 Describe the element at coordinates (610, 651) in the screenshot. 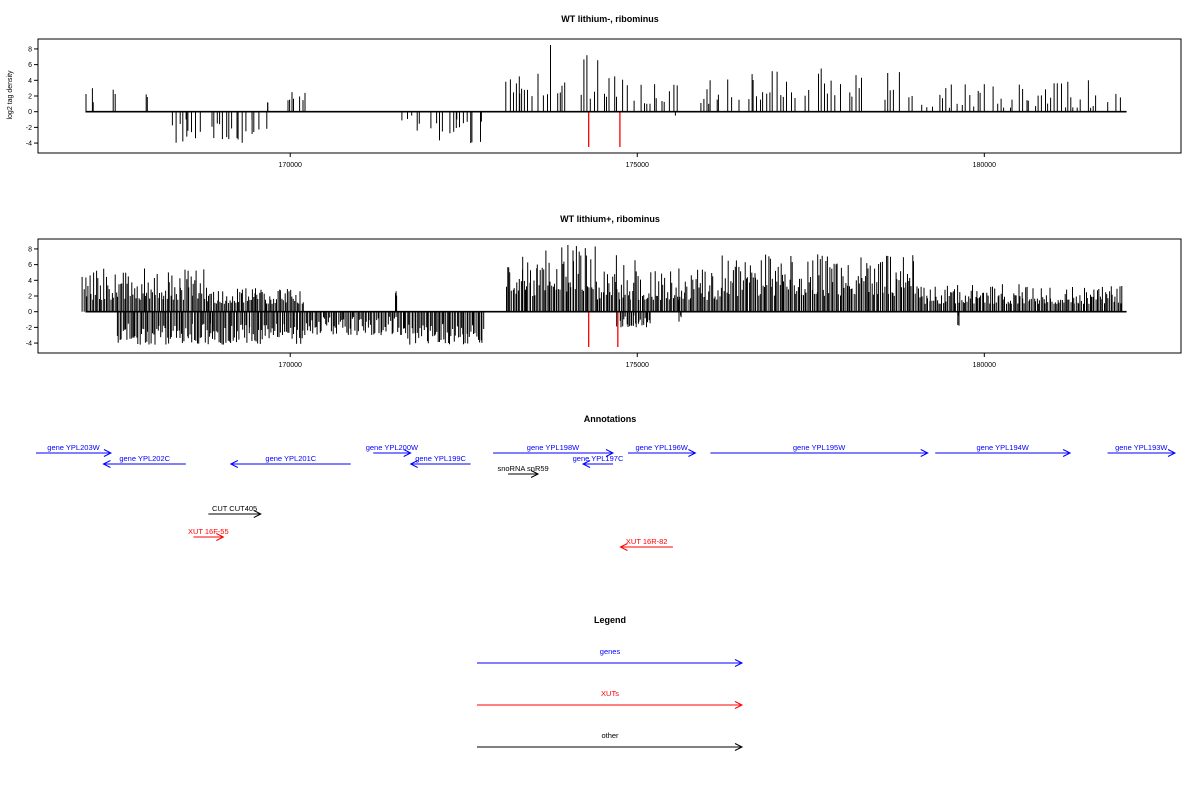

I see `legend-label: genes` at that location.